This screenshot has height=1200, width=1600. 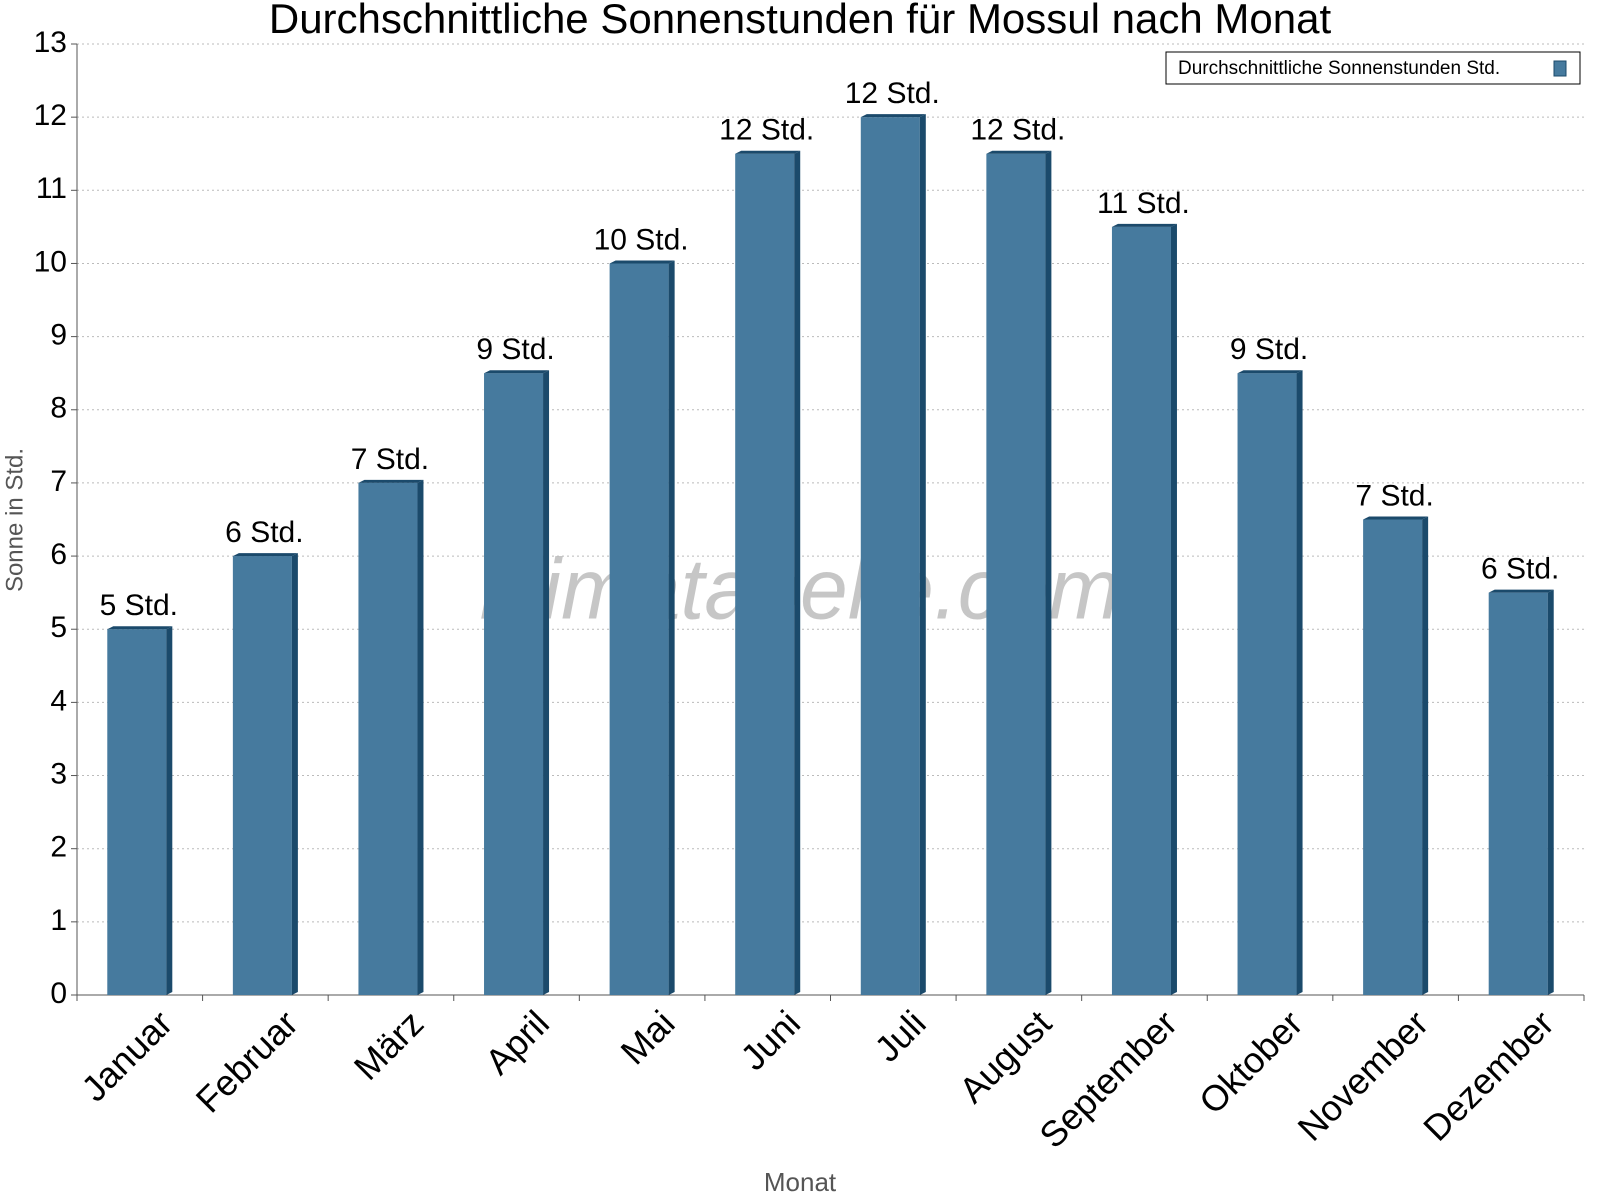 I want to click on y-tick-label: 3, so click(x=58, y=773).